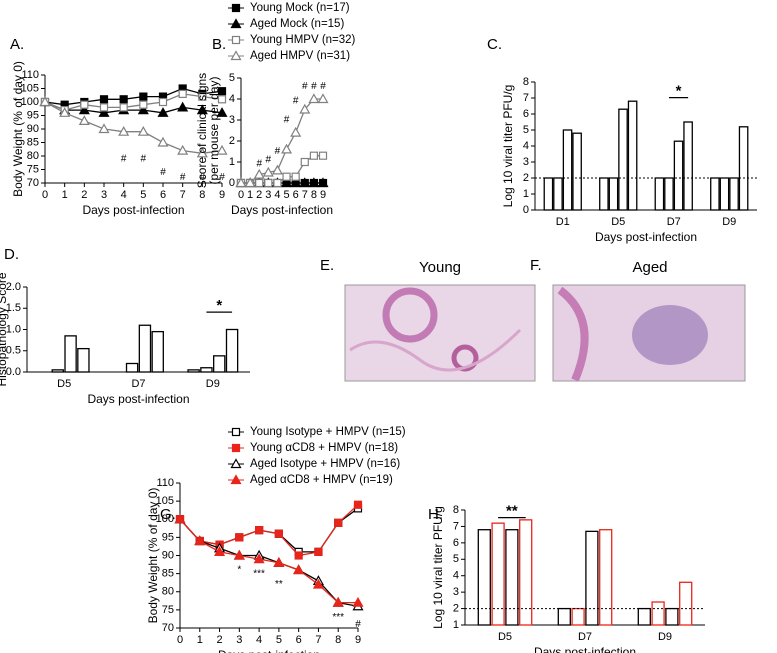 The image size is (777, 653). Describe the element at coordinates (13, 329) in the screenshot. I see `y-tick-label: 1.0` at that location.